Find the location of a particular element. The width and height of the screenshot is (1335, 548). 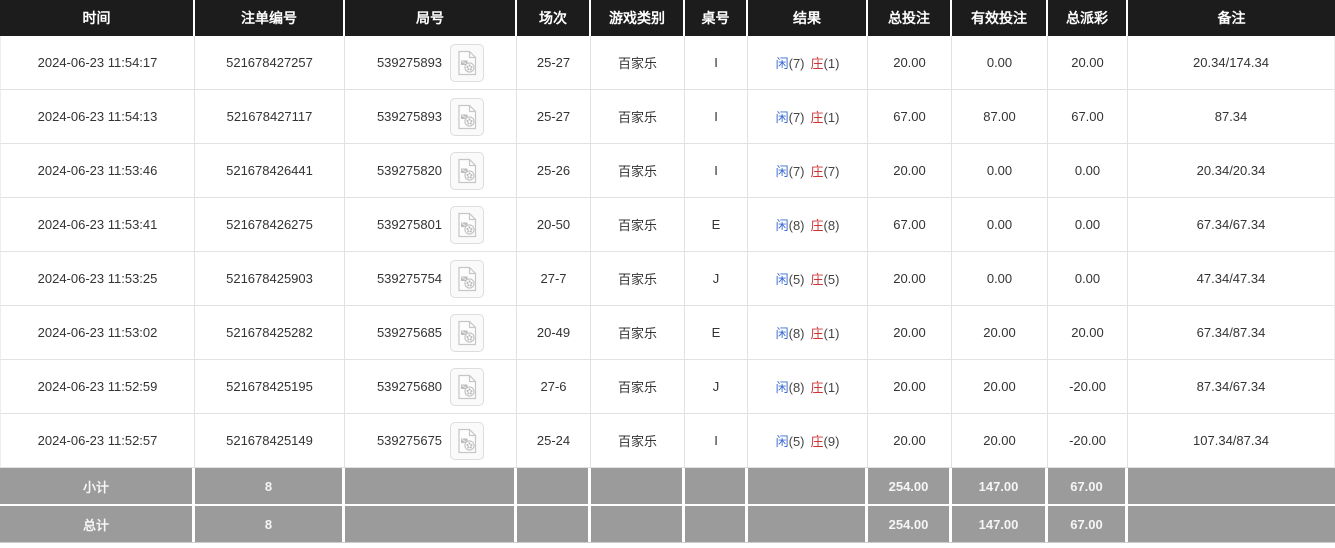

time-cell: 2024-06-23 11:52:57 is located at coordinates (97, 441).